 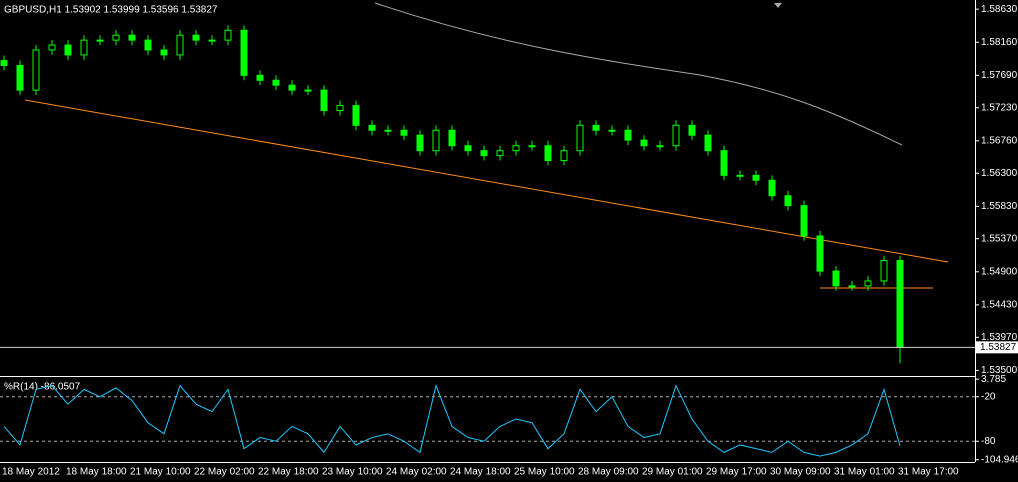 What do you see at coordinates (999, 140) in the screenshot?
I see `y-tick-label: 1.56760` at bounding box center [999, 140].